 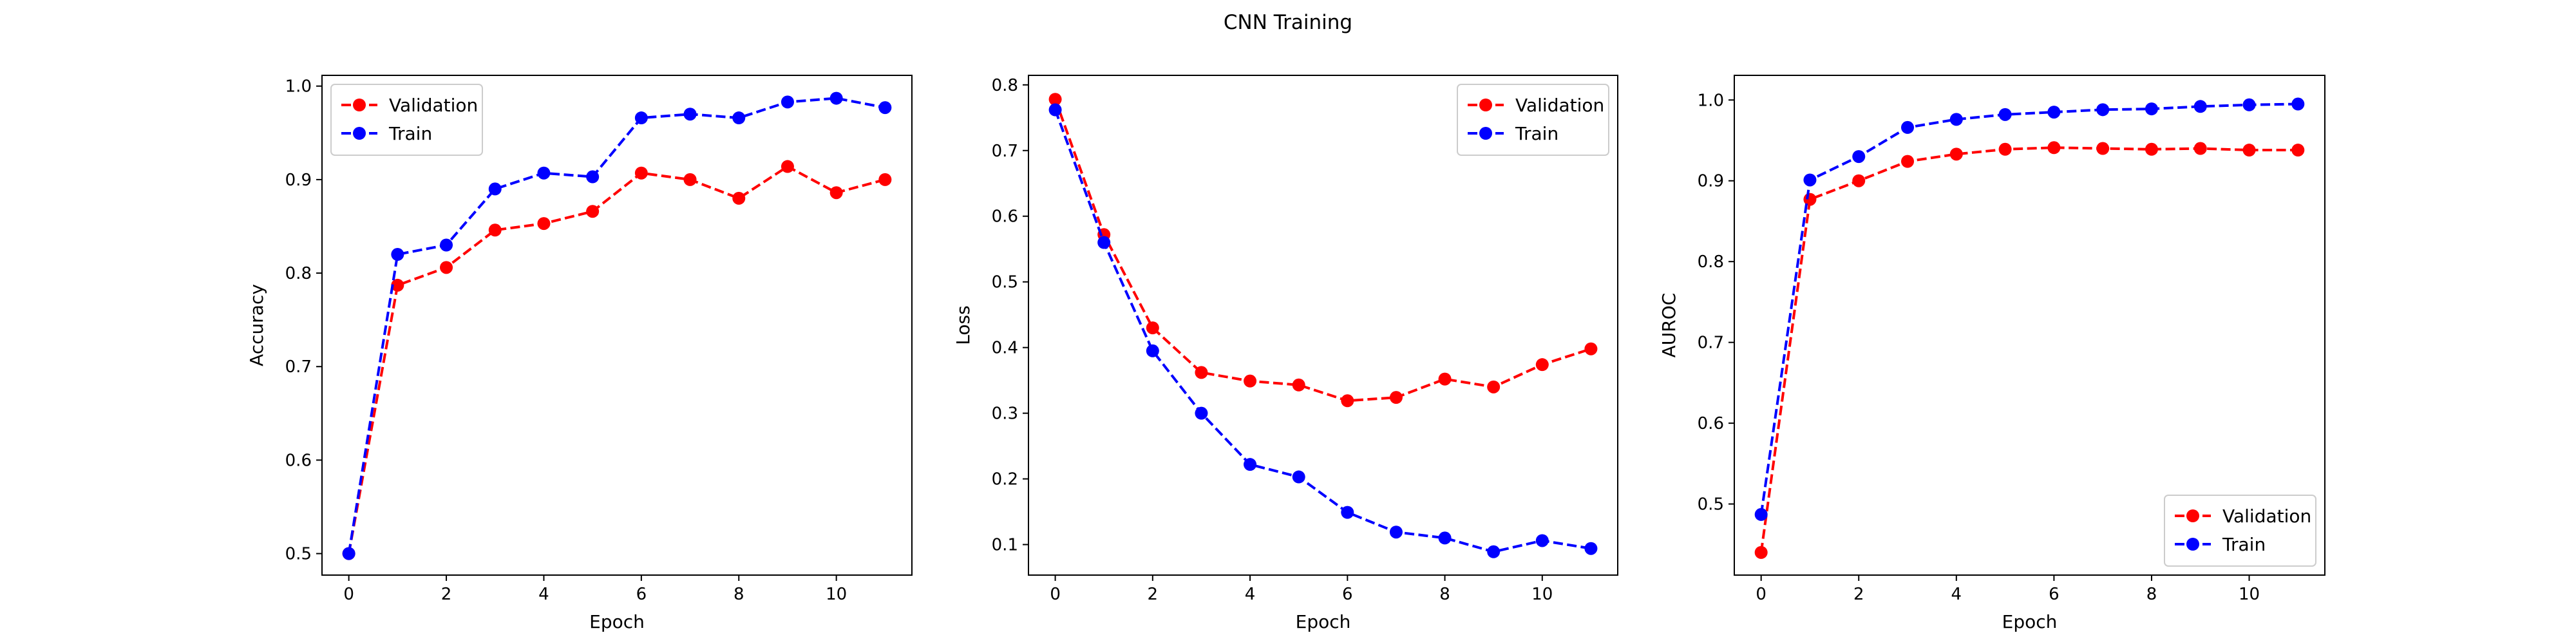 What do you see at coordinates (1347, 594) in the screenshot?
I see `x-tick-label: 6` at bounding box center [1347, 594].